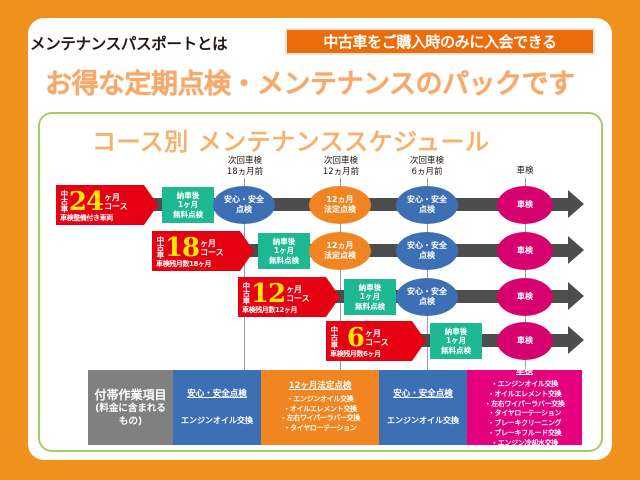  What do you see at coordinates (370, 297) in the screenshot?
I see `node-free-inspection-12: 納車後 1ヶ月 無料点検` at bounding box center [370, 297].